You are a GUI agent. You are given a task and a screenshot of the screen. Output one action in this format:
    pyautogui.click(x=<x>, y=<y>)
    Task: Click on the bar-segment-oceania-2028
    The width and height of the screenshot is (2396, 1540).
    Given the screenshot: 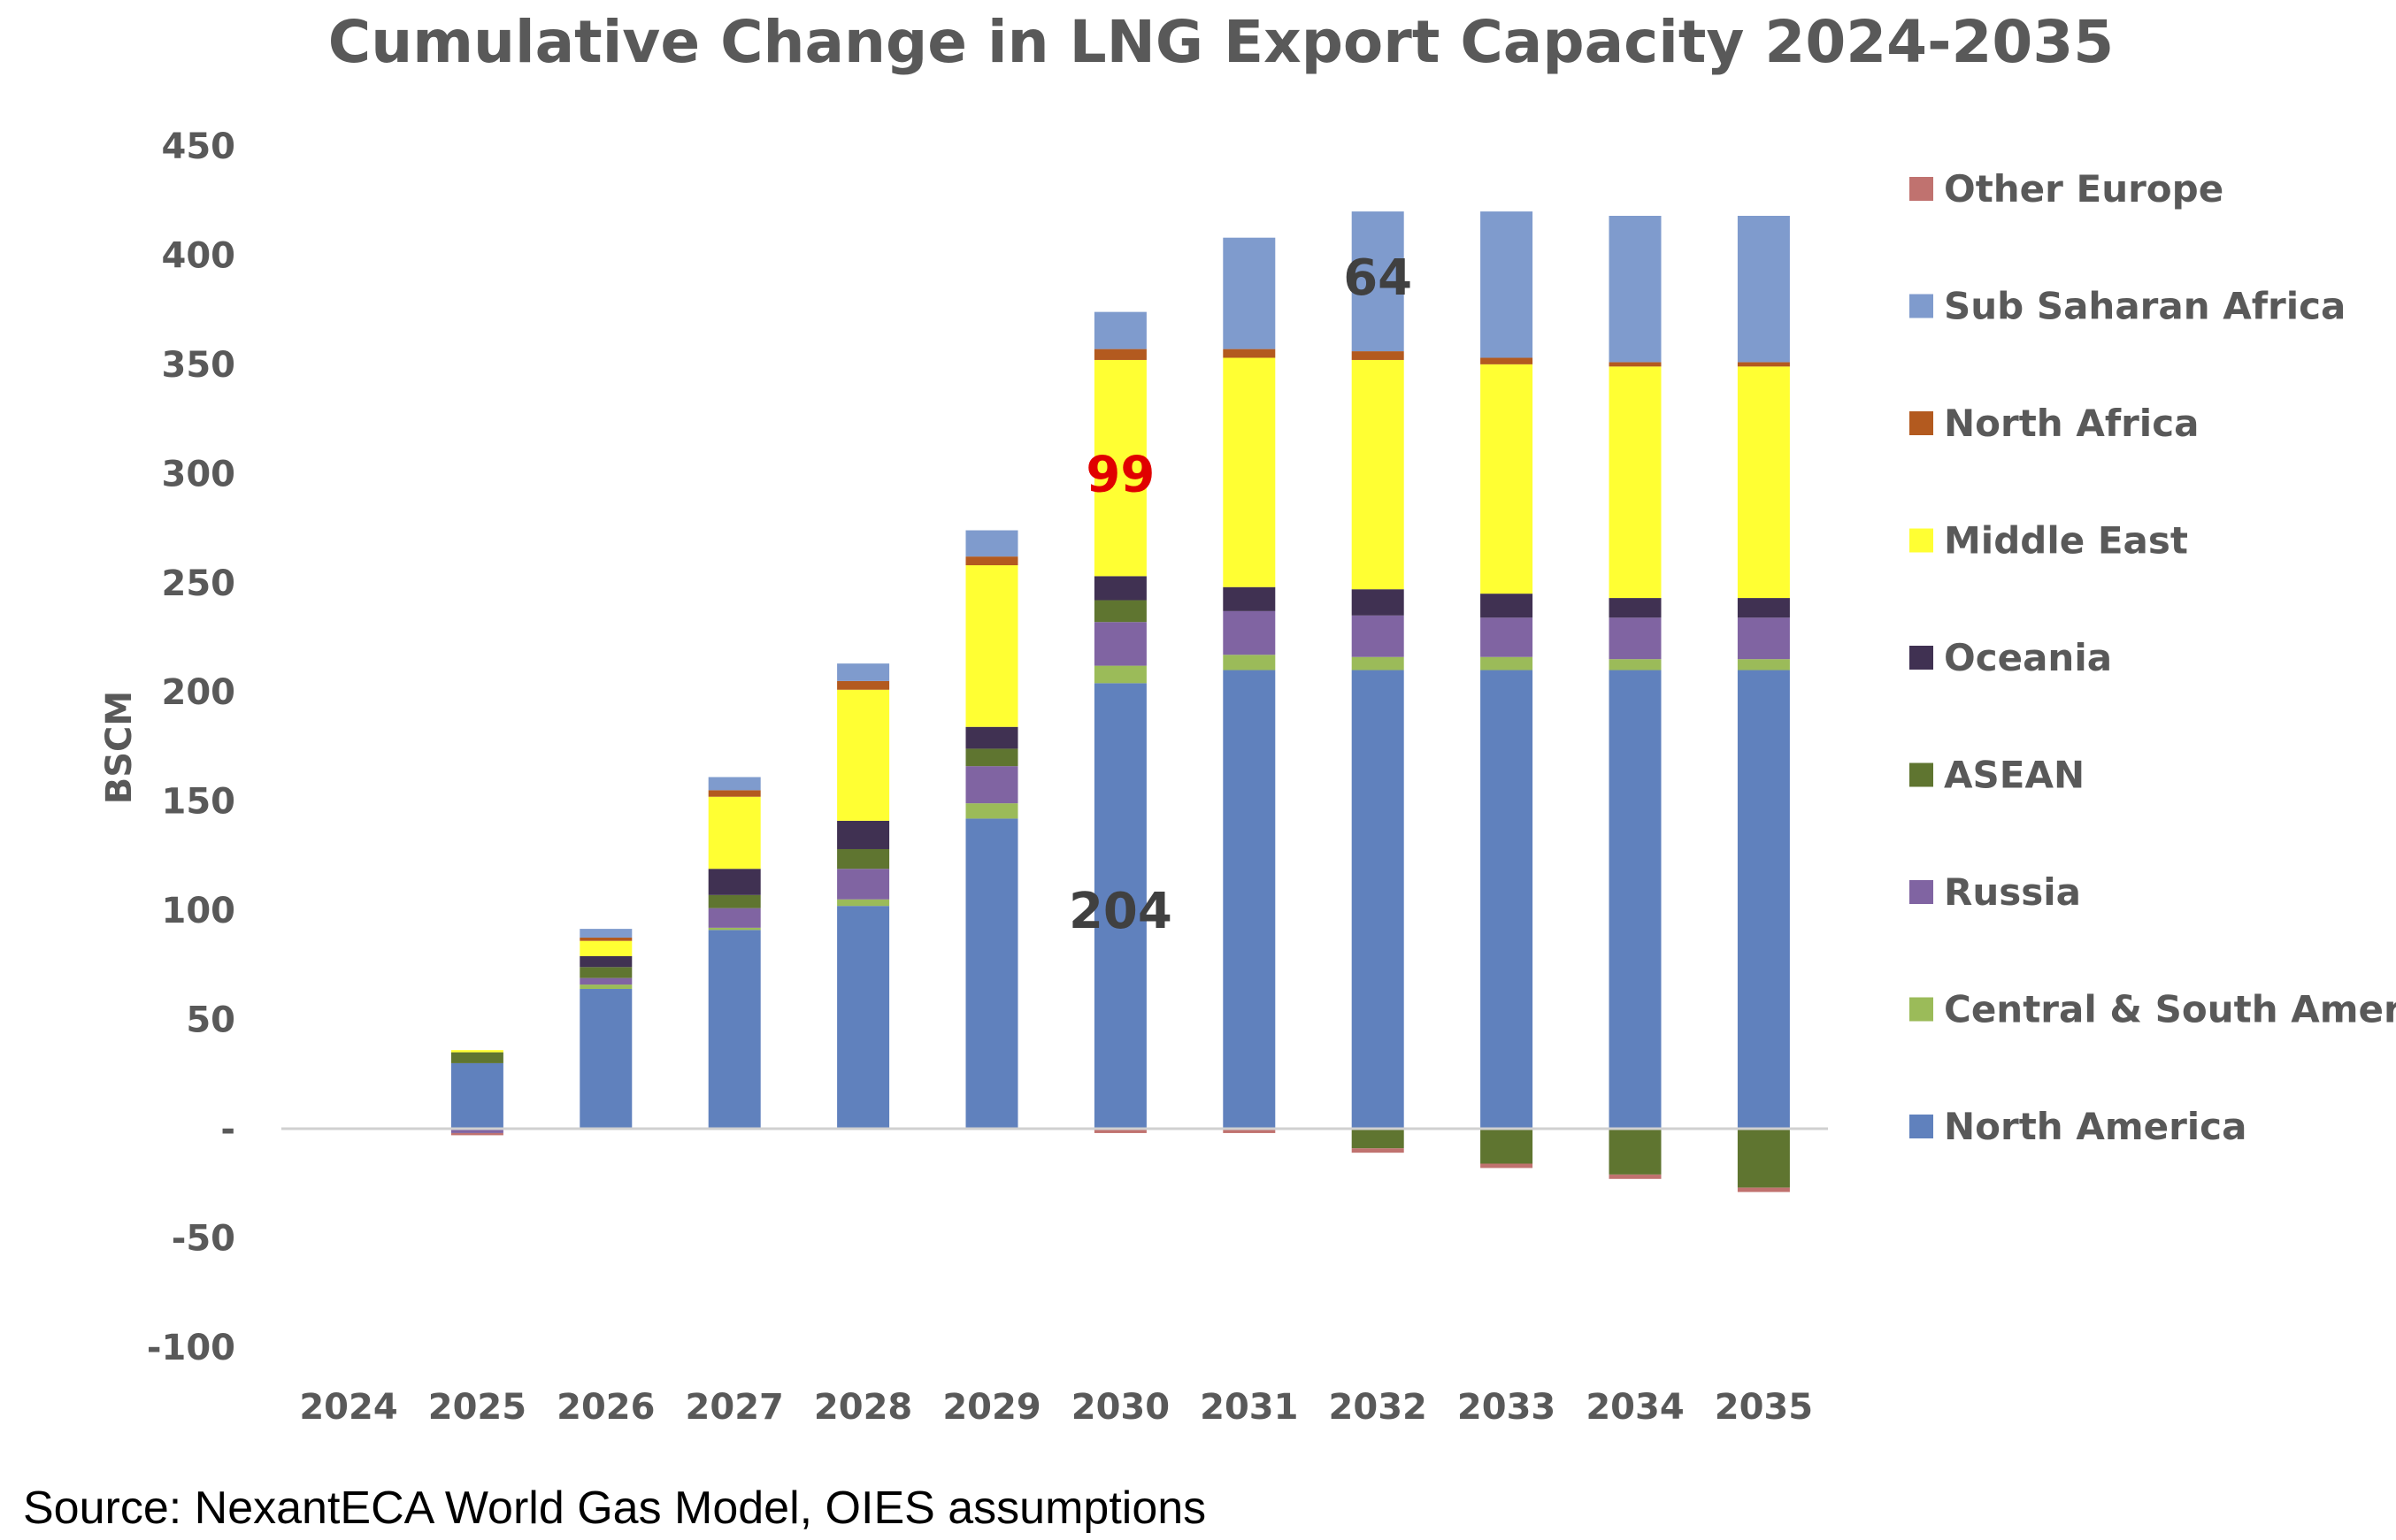 What is the action you would take?
    pyautogui.click(x=863, y=834)
    